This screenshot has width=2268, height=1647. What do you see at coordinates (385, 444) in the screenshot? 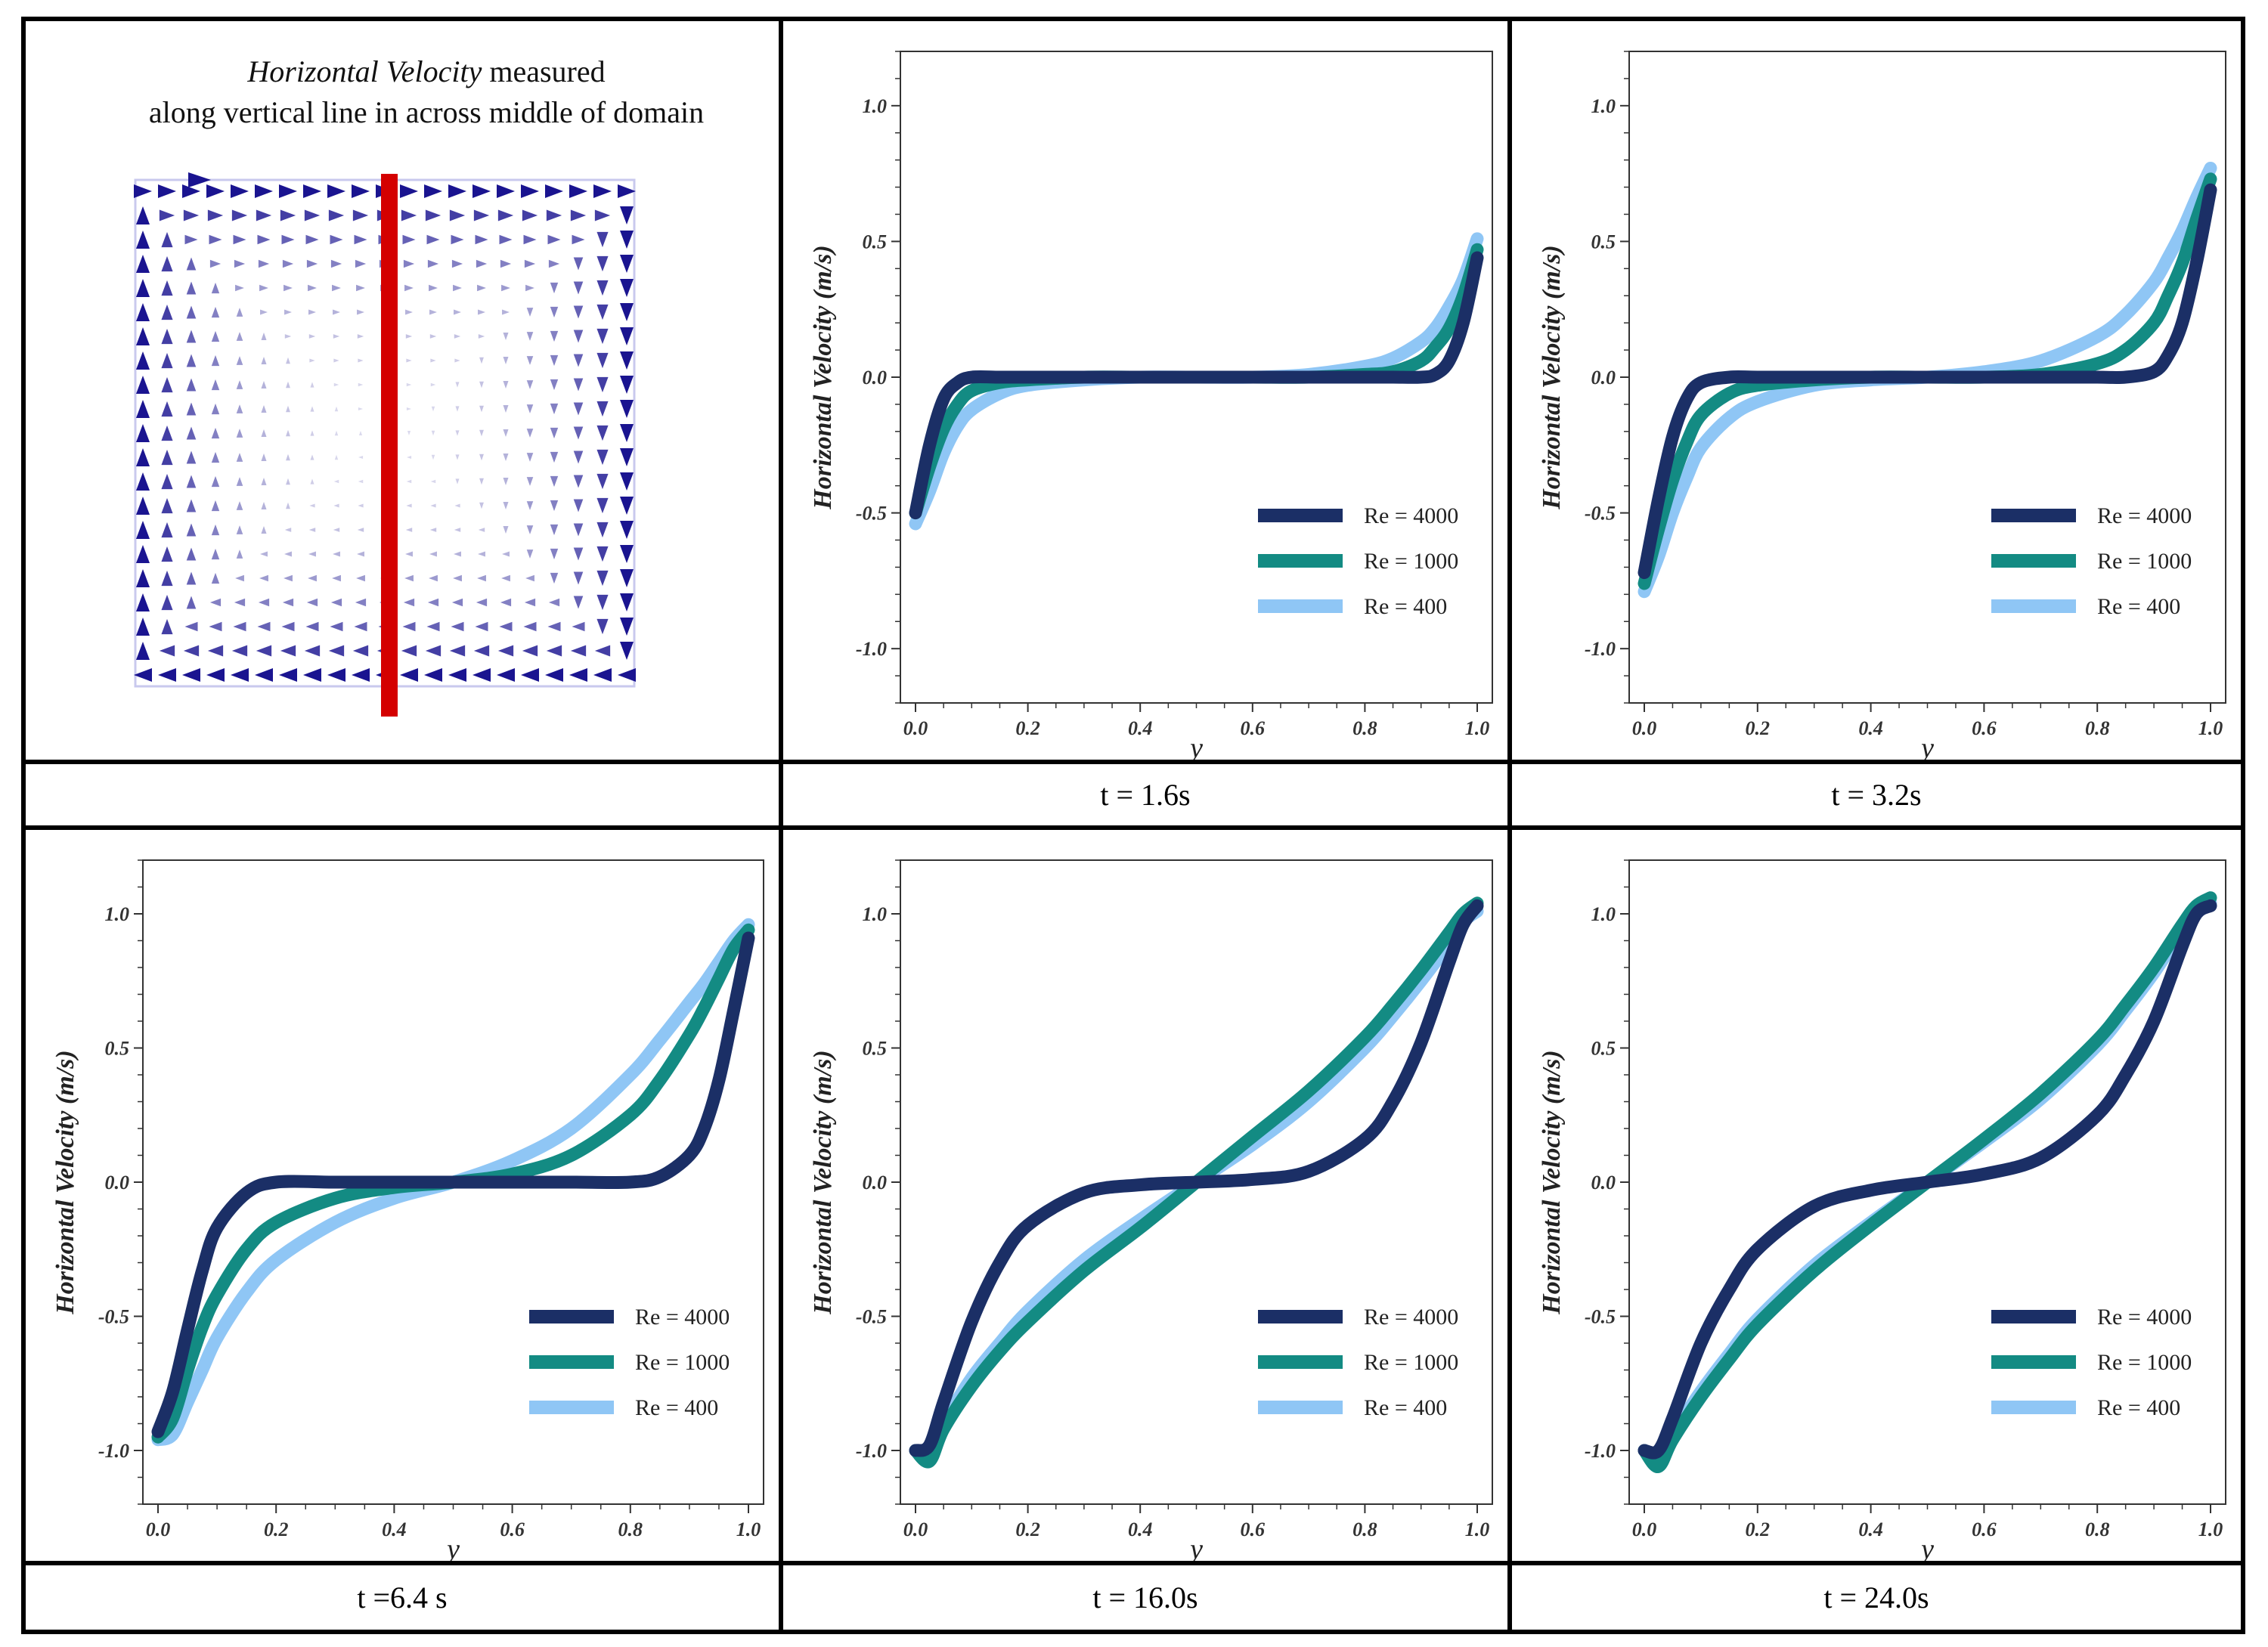
I see `vector-field-diagram` at bounding box center [385, 444].